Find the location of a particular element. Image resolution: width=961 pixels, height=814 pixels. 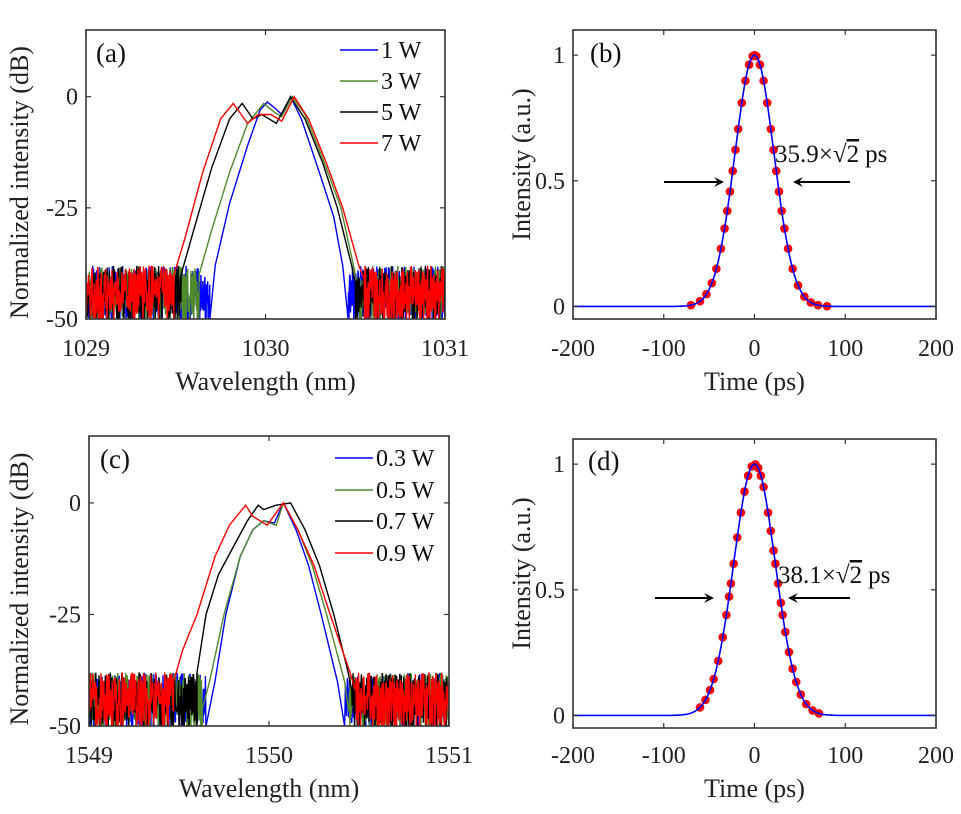

legend-label: 3 W is located at coordinates (401, 82).